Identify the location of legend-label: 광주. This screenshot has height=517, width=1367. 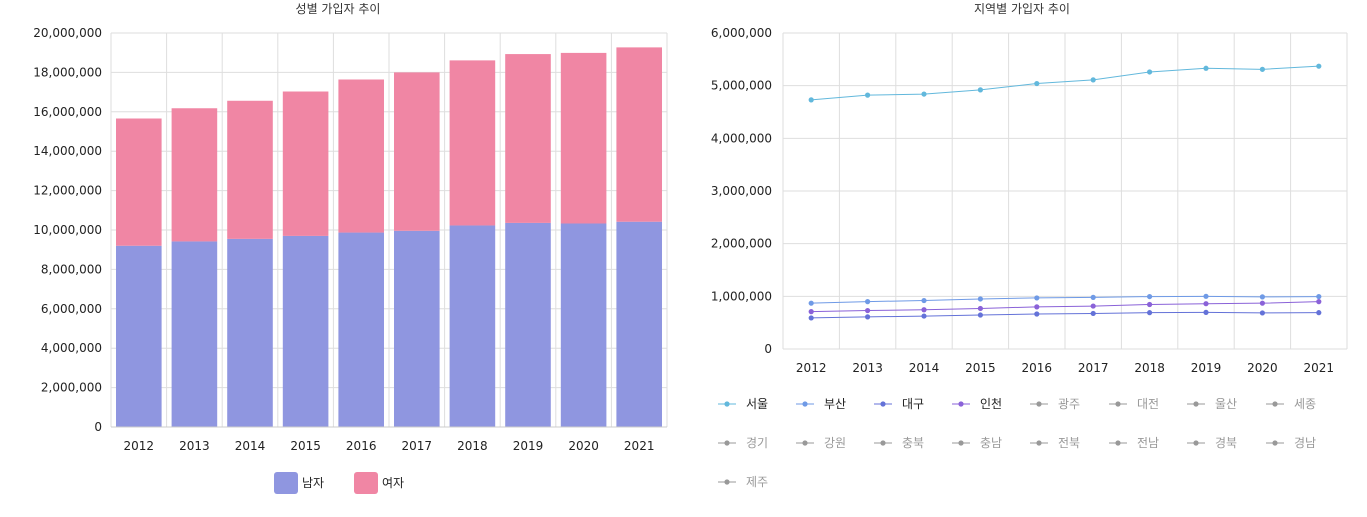
(1069, 404).